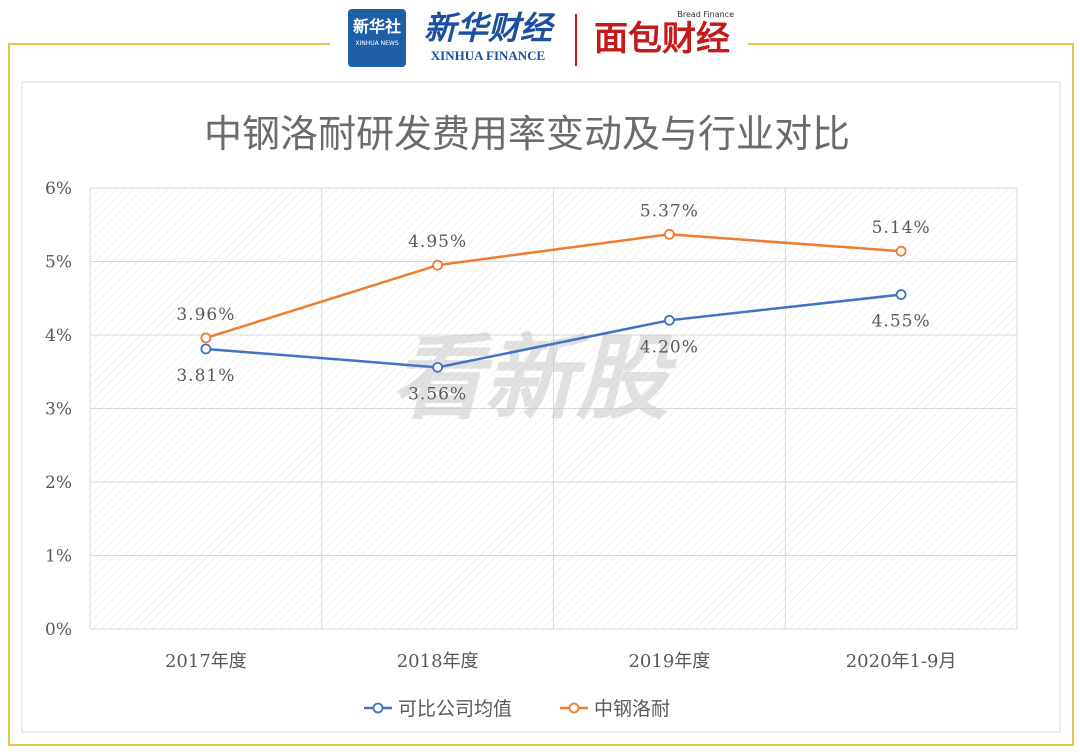 This screenshot has width=1080, height=752. Describe the element at coordinates (205, 315) in the screenshot. I see `data-label: 3.96%` at that location.